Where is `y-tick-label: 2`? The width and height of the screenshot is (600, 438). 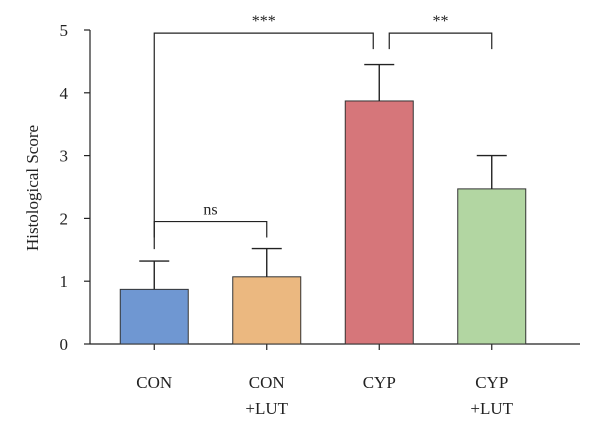 y-tick-label: 2 is located at coordinates (64, 218).